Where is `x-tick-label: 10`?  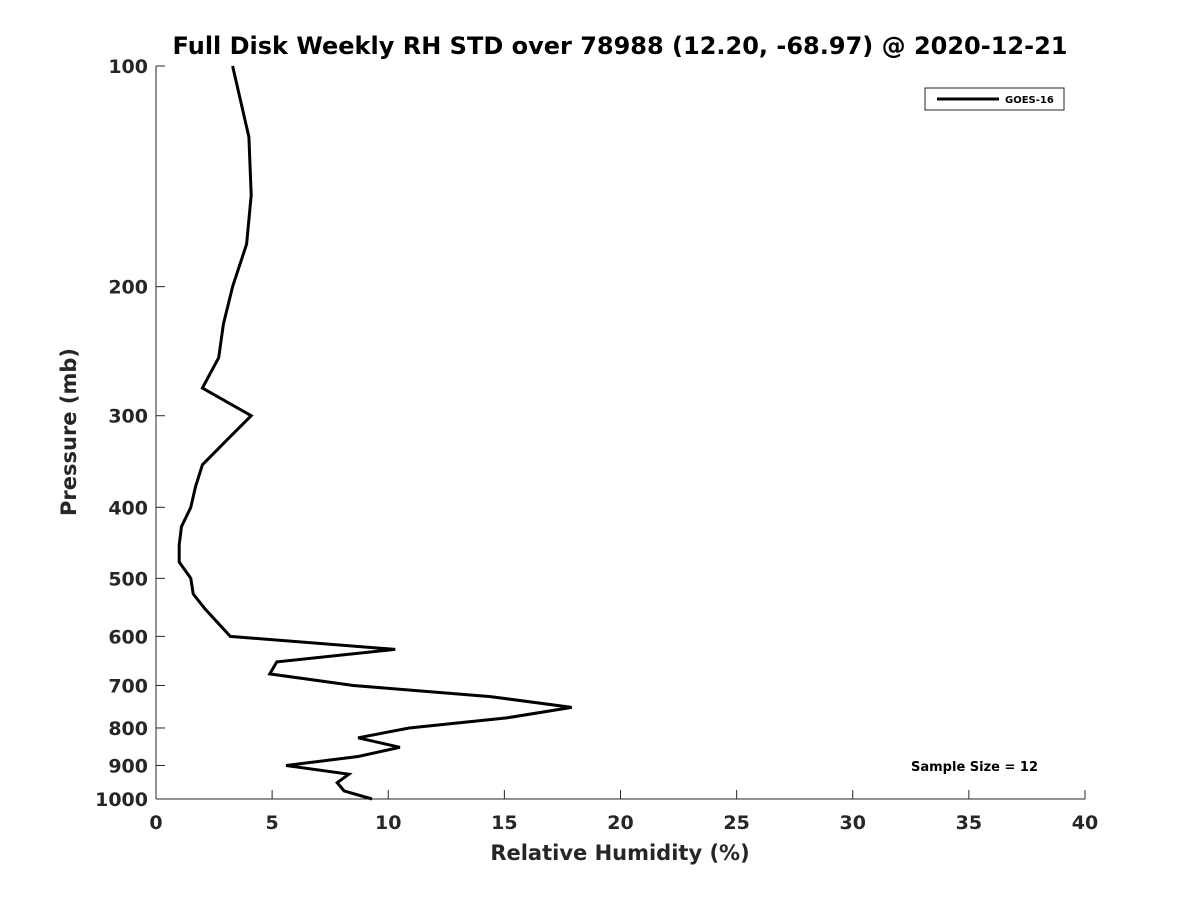
x-tick-label: 10 is located at coordinates (388, 823).